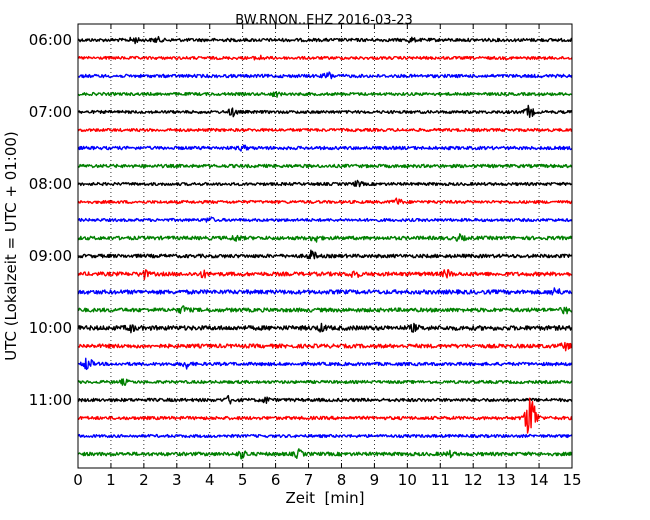 The width and height of the screenshot is (650, 520). Describe the element at coordinates (506, 480) in the screenshot. I see `x-tick-label: 13` at that location.